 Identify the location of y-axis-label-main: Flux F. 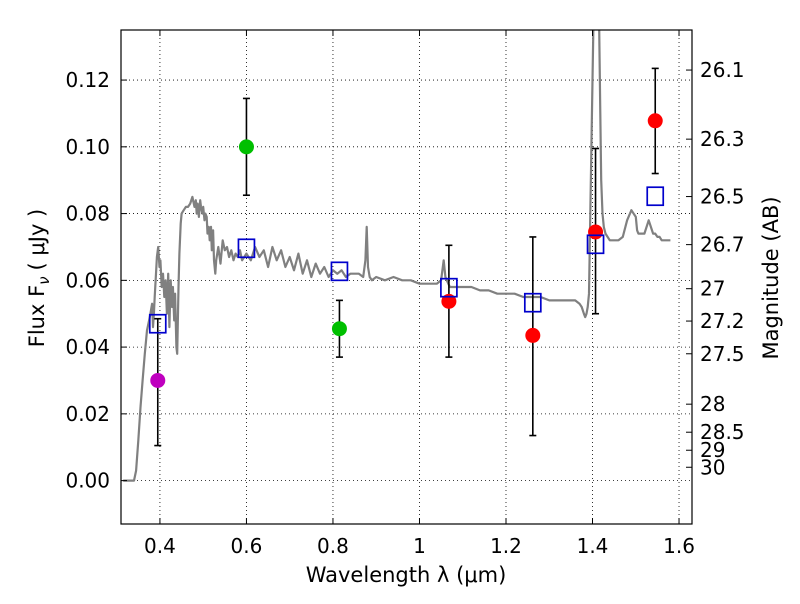
(37, 316).